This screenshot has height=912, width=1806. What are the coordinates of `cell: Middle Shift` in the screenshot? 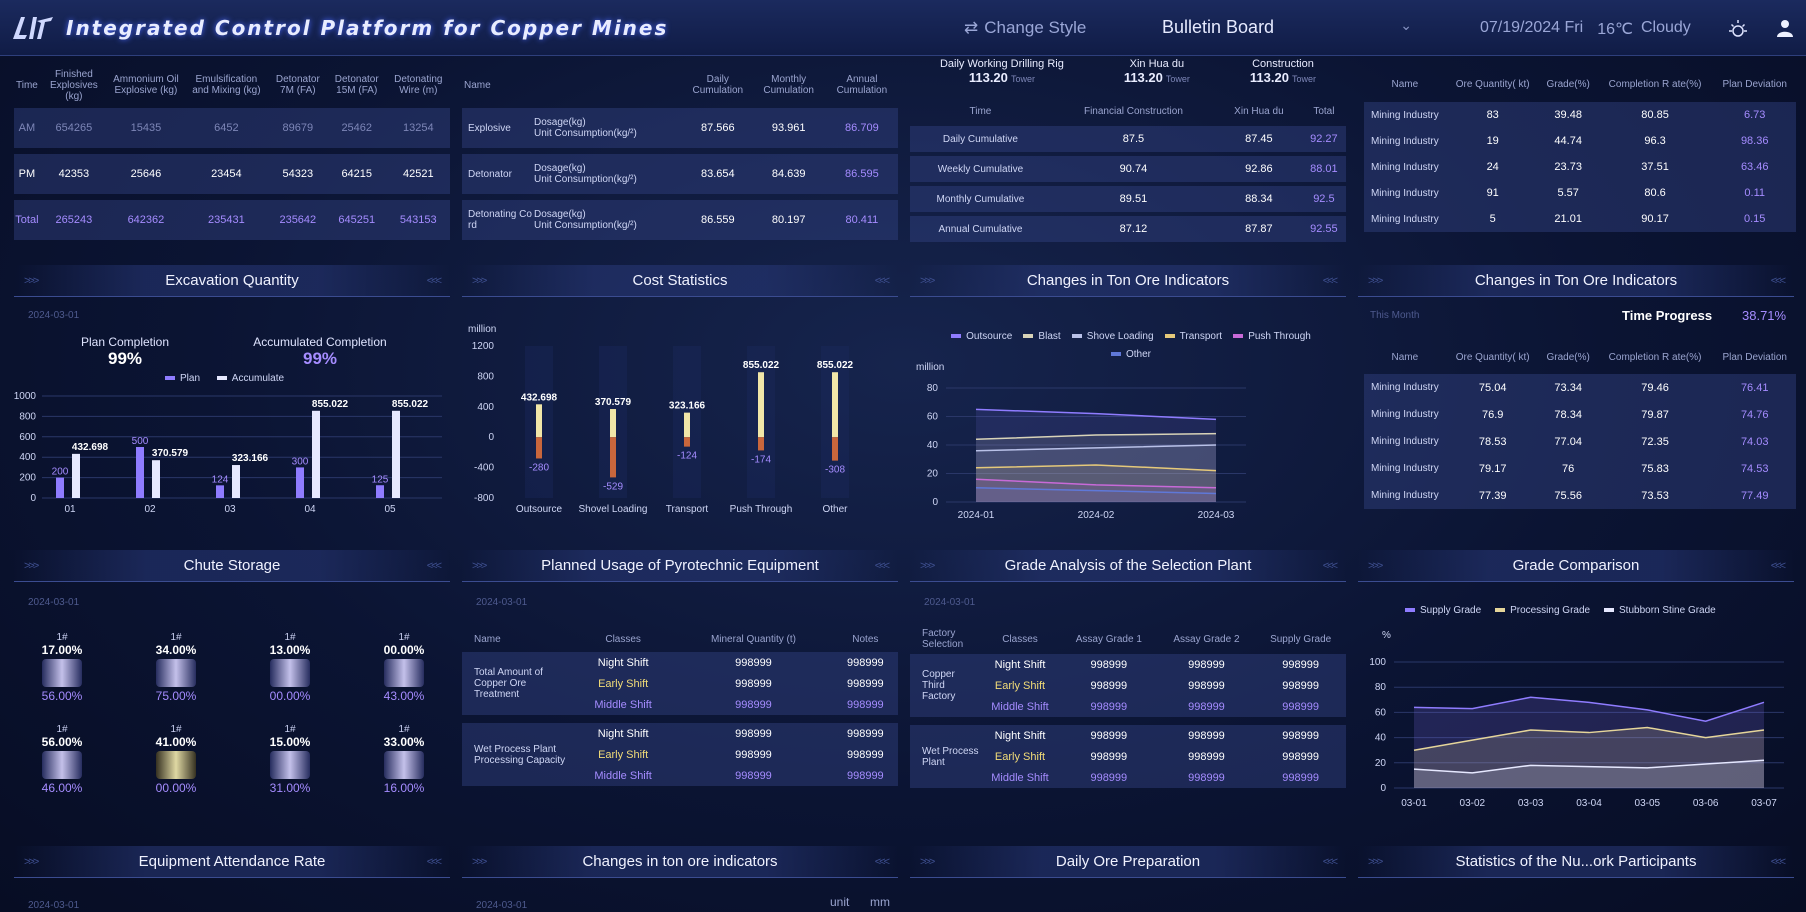 It's located at (623, 775).